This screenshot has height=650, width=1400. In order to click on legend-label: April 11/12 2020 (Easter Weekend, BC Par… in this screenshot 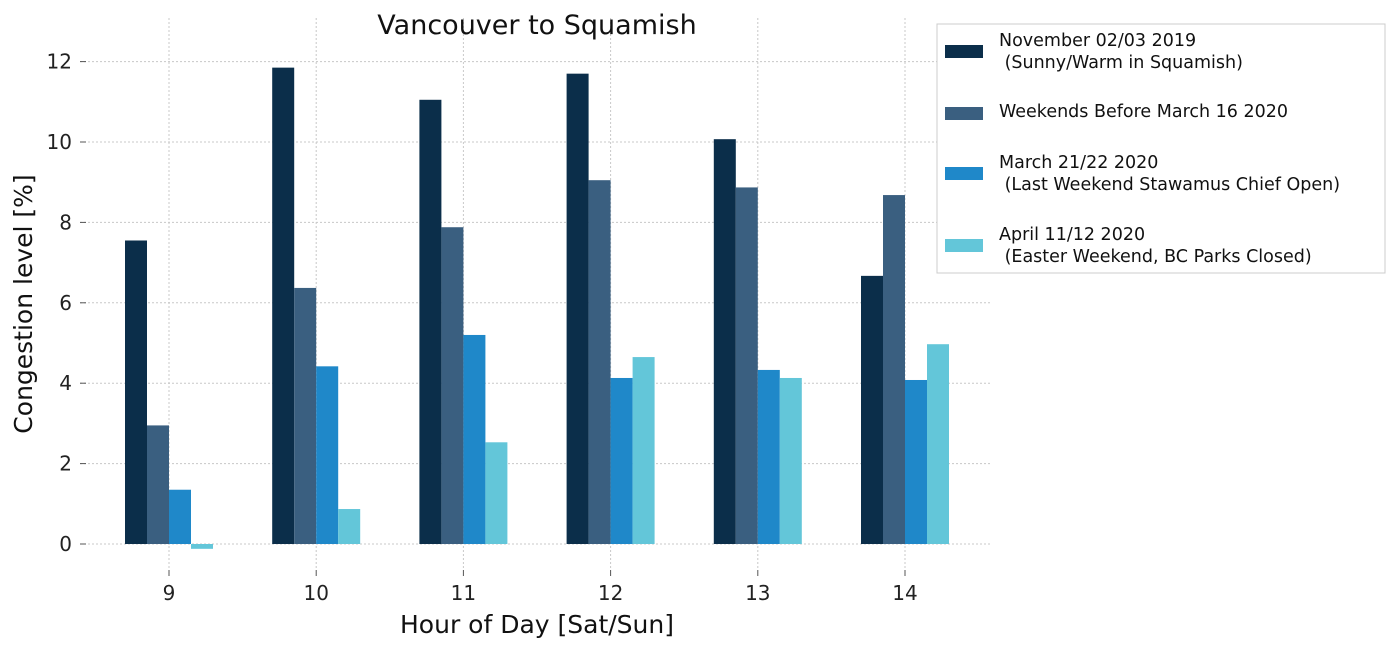, I will do `click(1155, 246)`.